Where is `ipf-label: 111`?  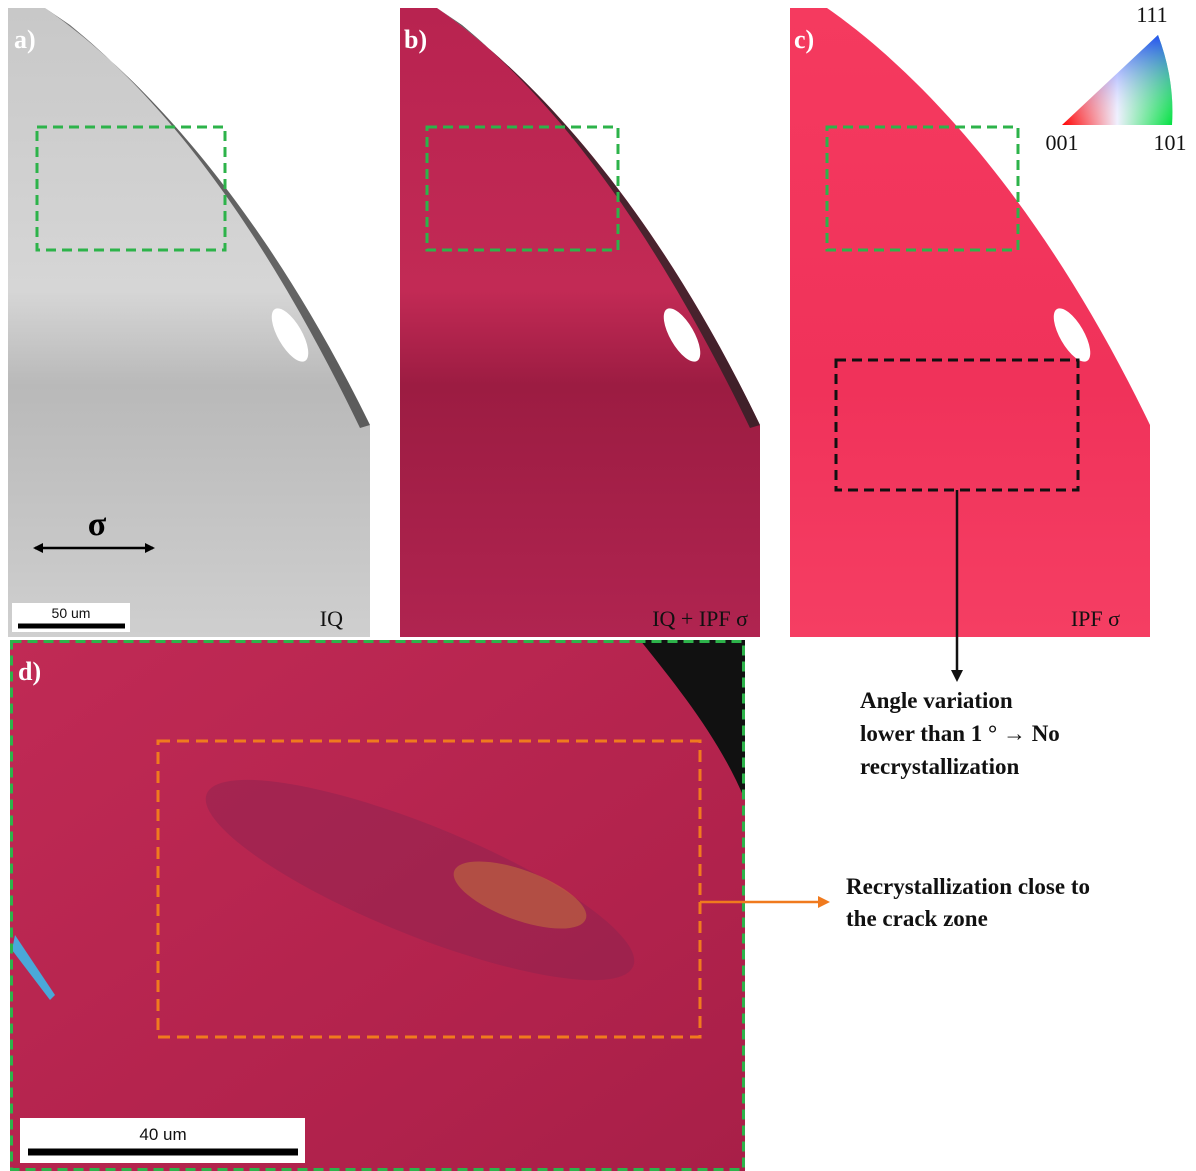
ipf-label: 111 is located at coordinates (1151, 14).